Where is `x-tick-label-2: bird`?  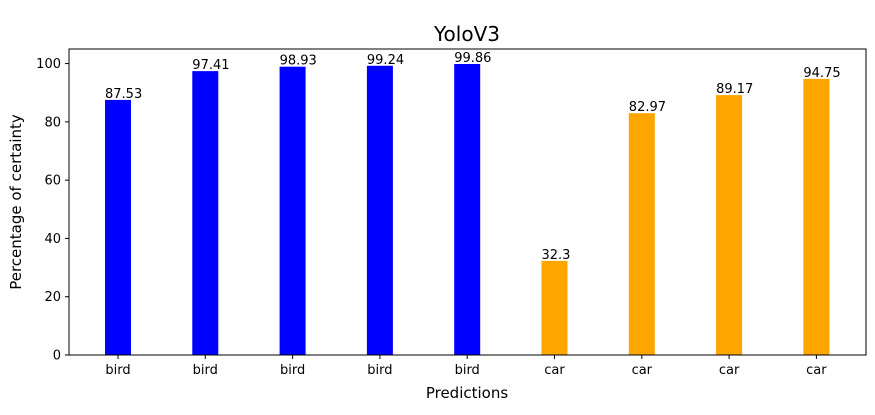 x-tick-label-2: bird is located at coordinates (205, 370).